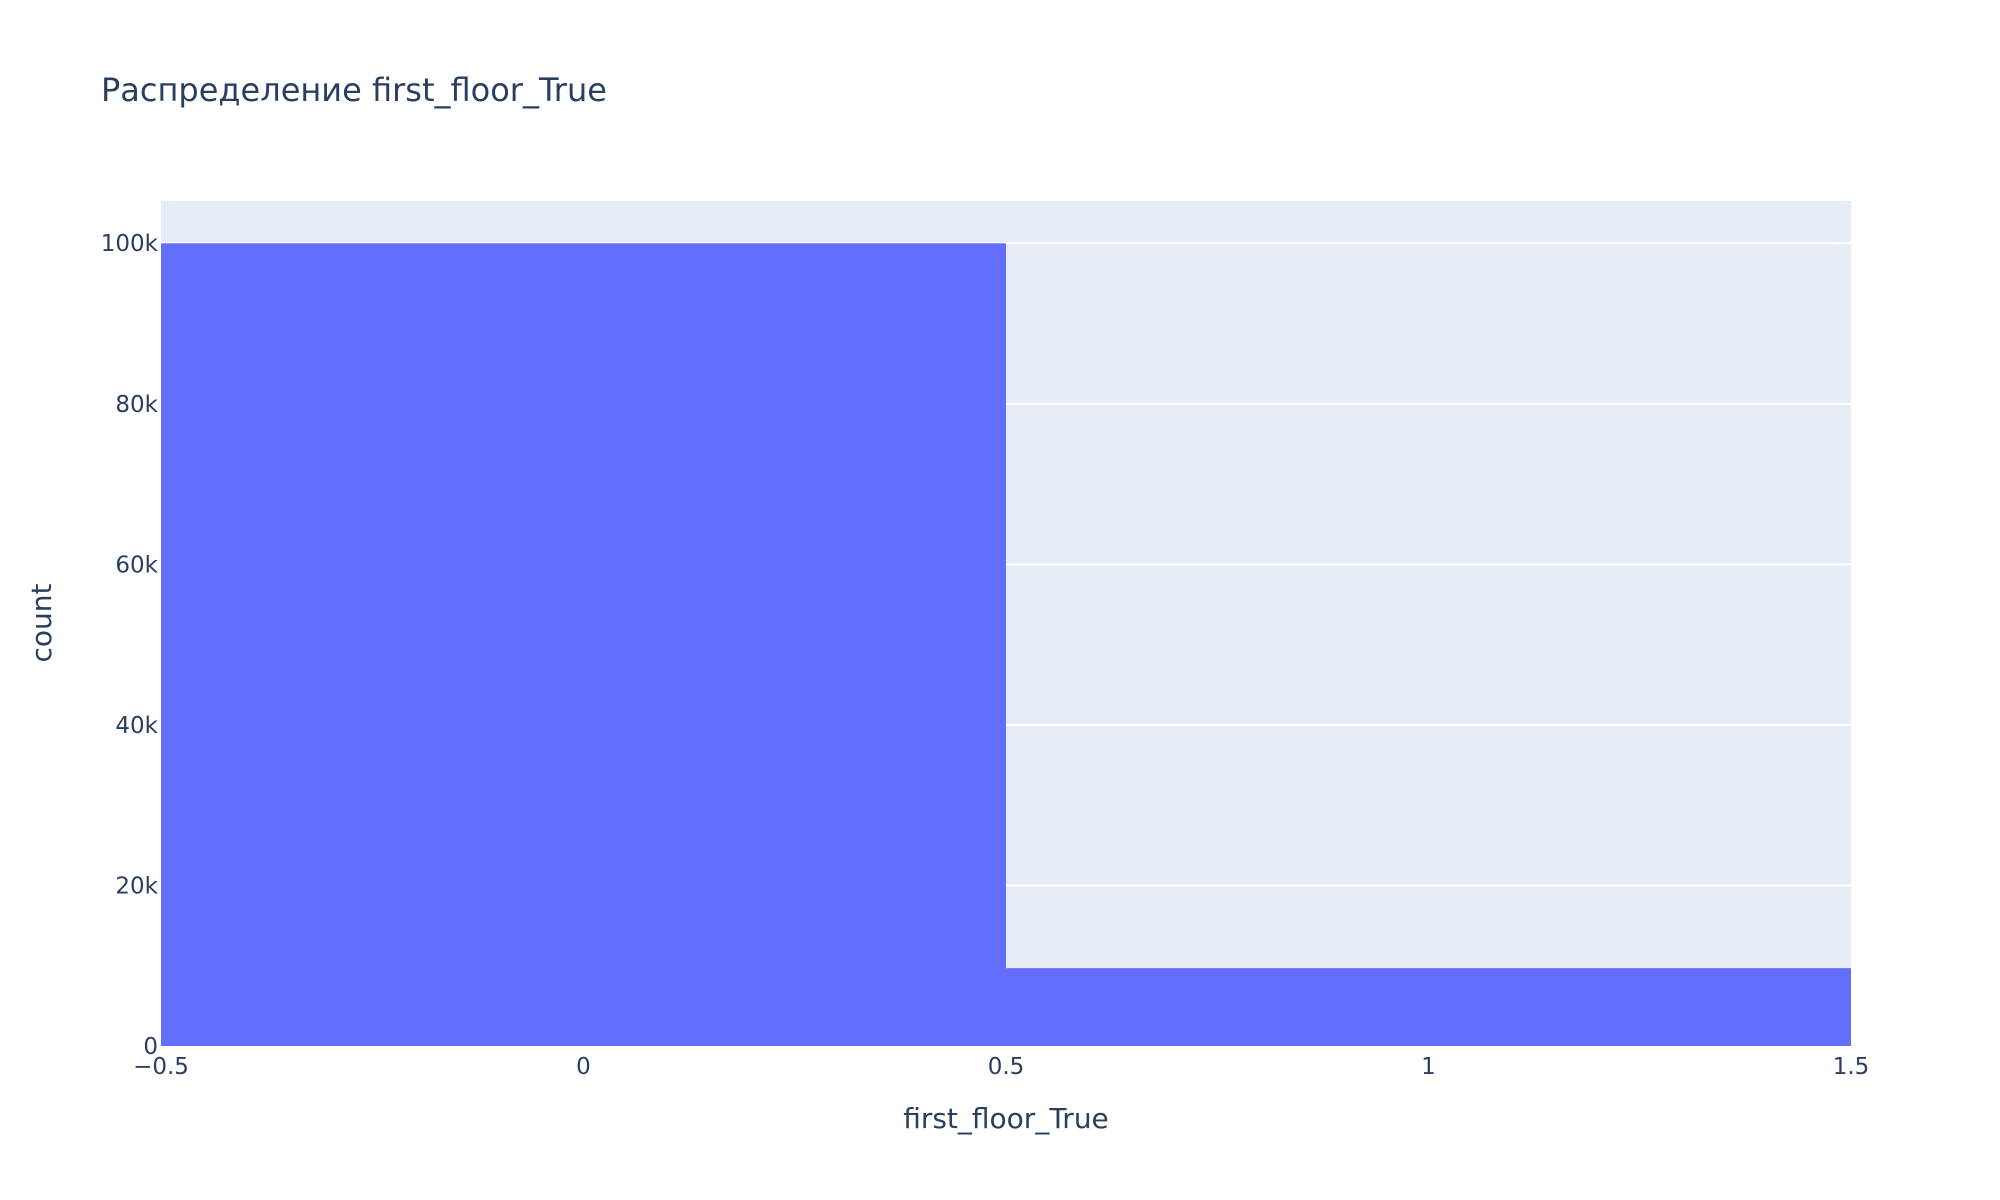 The width and height of the screenshot is (2000, 1200). Describe the element at coordinates (136, 405) in the screenshot. I see `y-tick-label: 80k` at that location.